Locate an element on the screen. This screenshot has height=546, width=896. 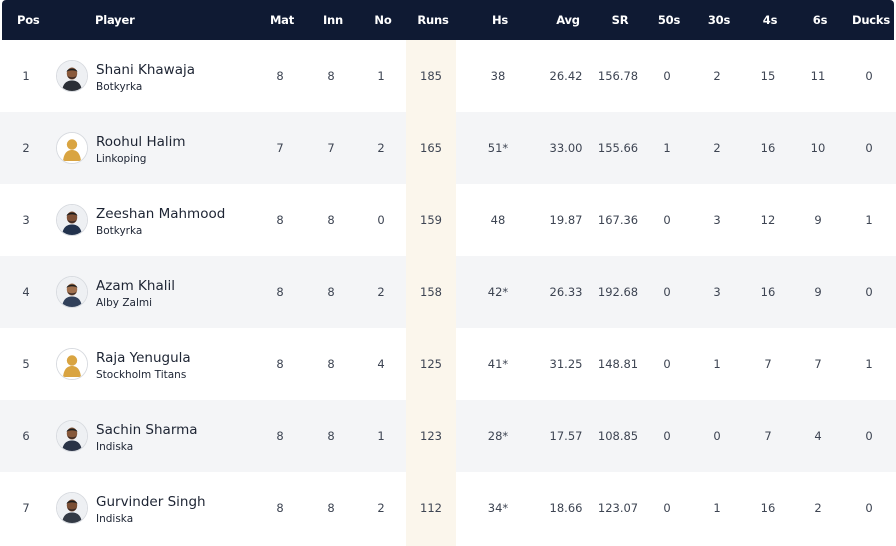
sixes-cell: 11 is located at coordinates (818, 76).